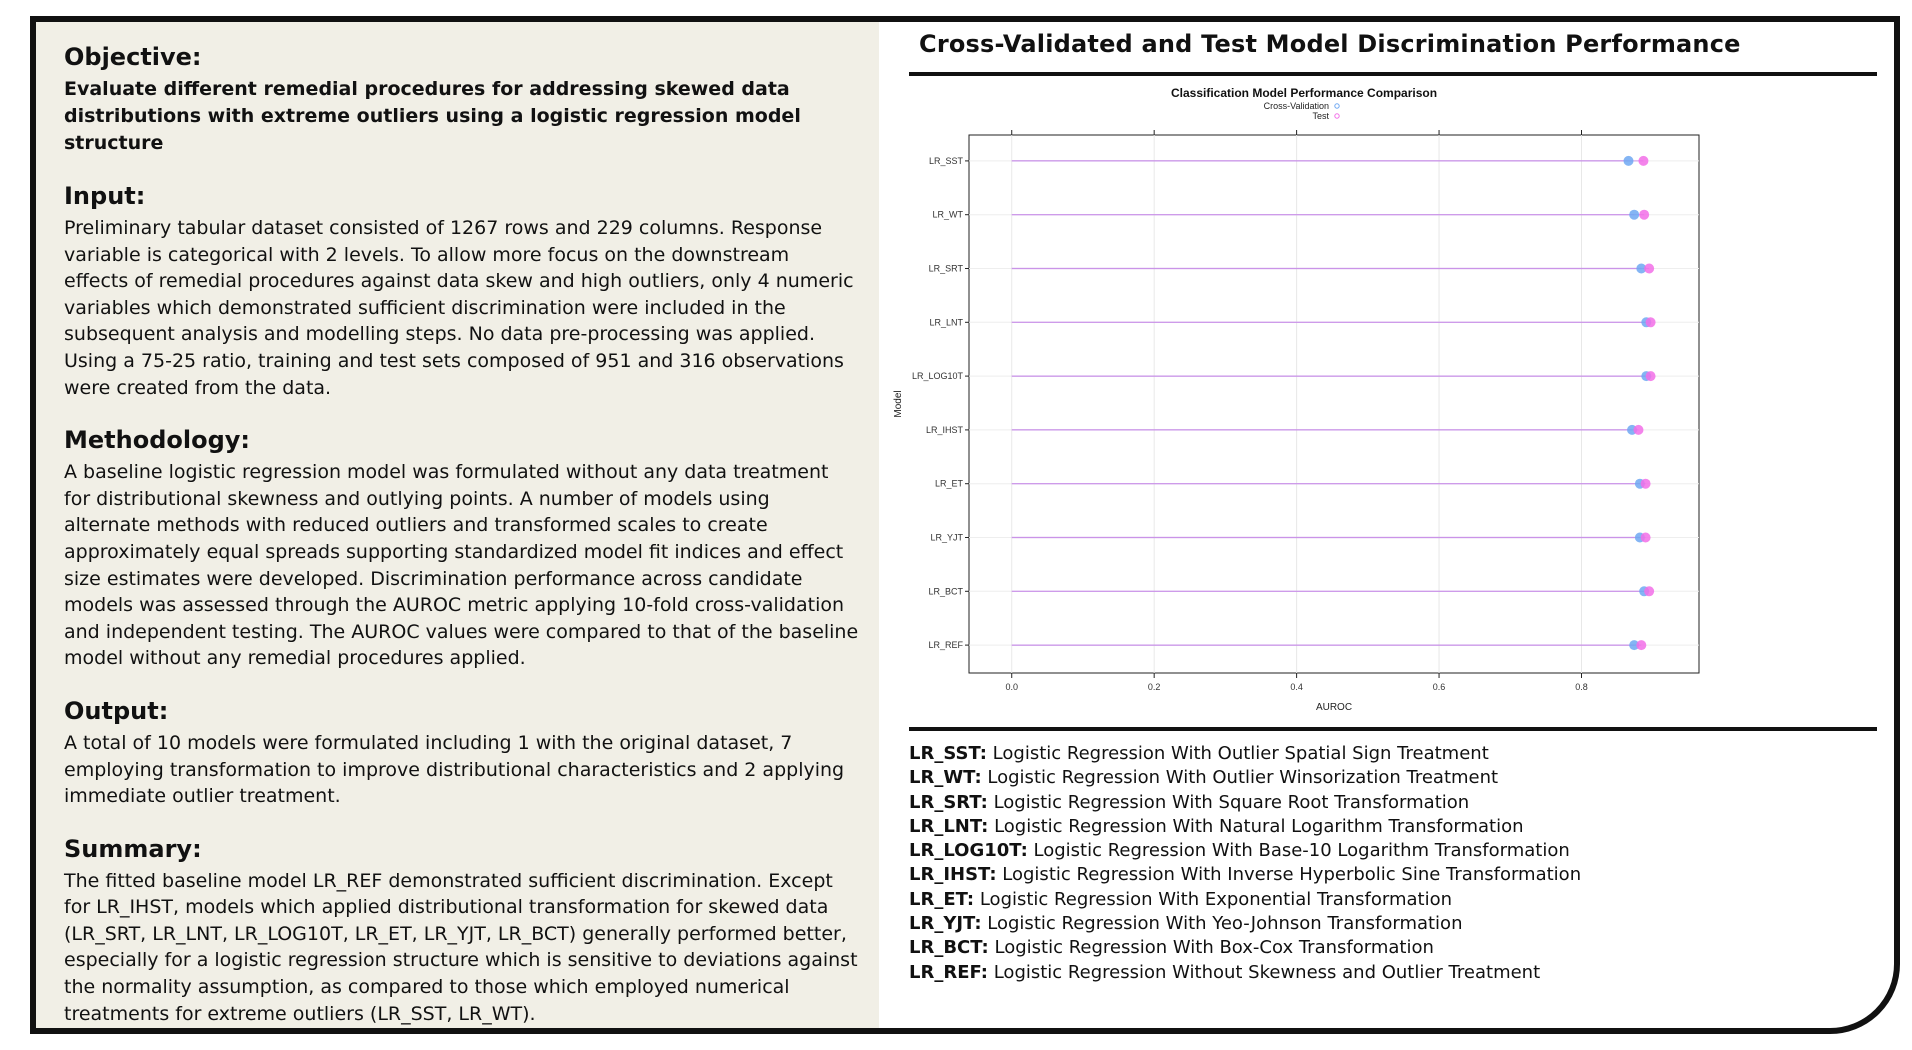  Describe the element at coordinates (945, 778) in the screenshot. I see `abbreviation-key: LR_WT:` at that location.